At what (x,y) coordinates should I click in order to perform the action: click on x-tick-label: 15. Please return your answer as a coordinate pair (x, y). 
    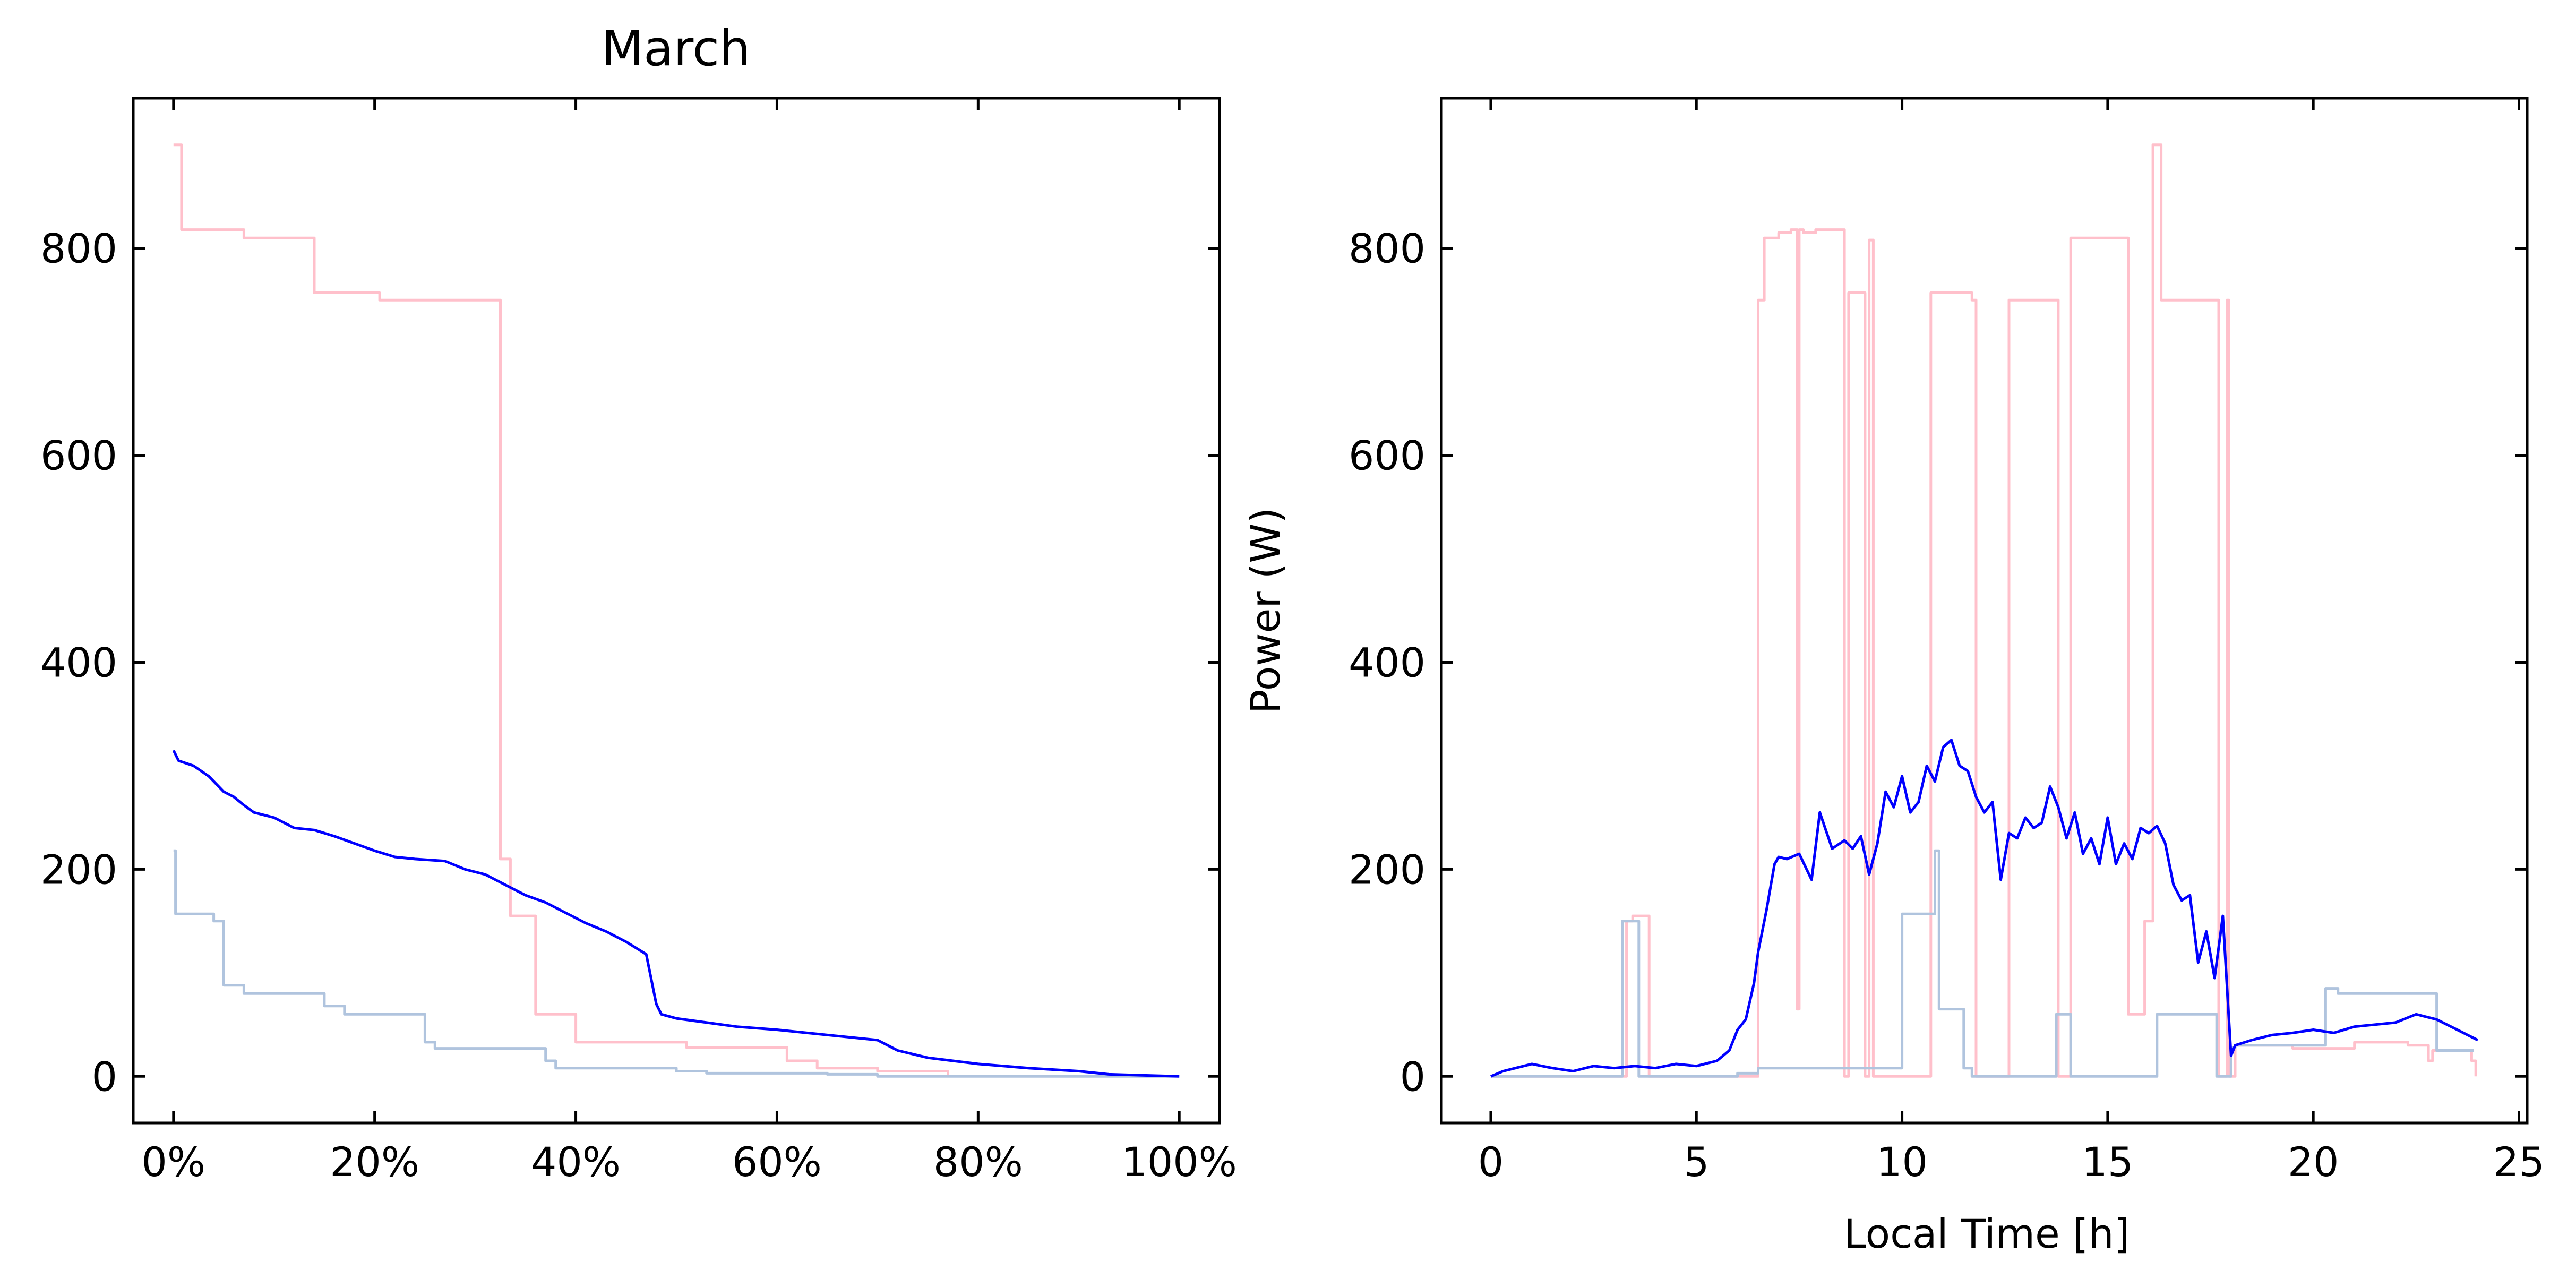
    Looking at the image, I should click on (2108, 1162).